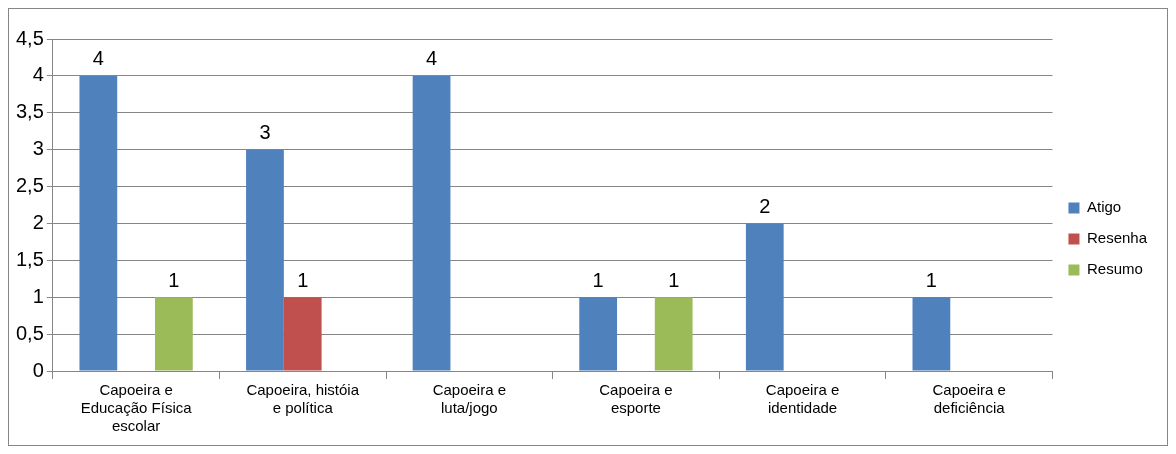 The width and height of the screenshot is (1176, 454). Describe the element at coordinates (38, 148) in the screenshot. I see `y-tick-label: 3` at that location.